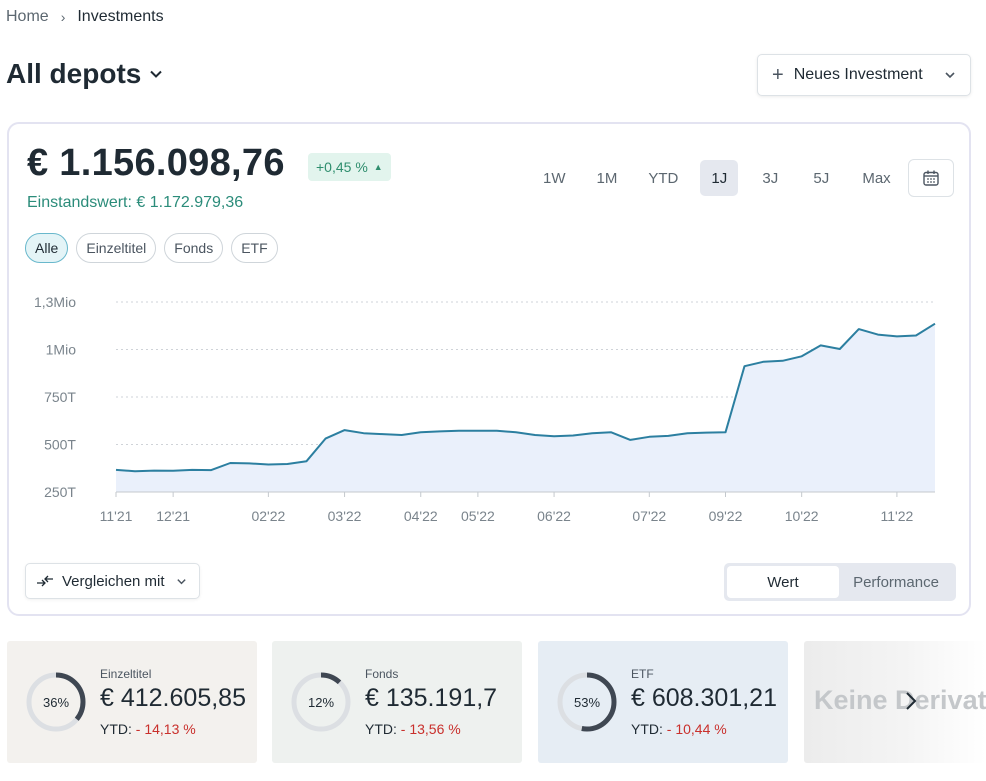 The width and height of the screenshot is (986, 781). Describe the element at coordinates (60, 397) in the screenshot. I see `y-tick-label: 750T` at that location.